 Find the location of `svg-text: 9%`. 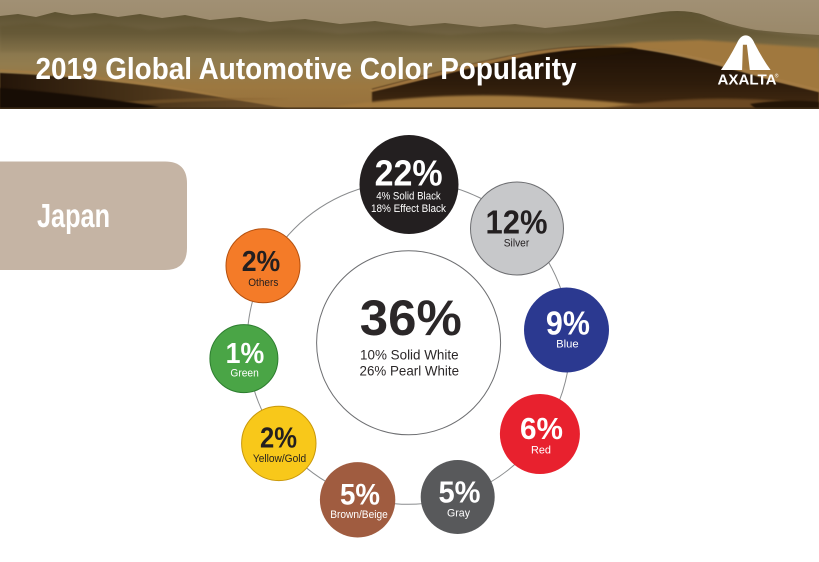

svg-text: 9% is located at coordinates (568, 322).